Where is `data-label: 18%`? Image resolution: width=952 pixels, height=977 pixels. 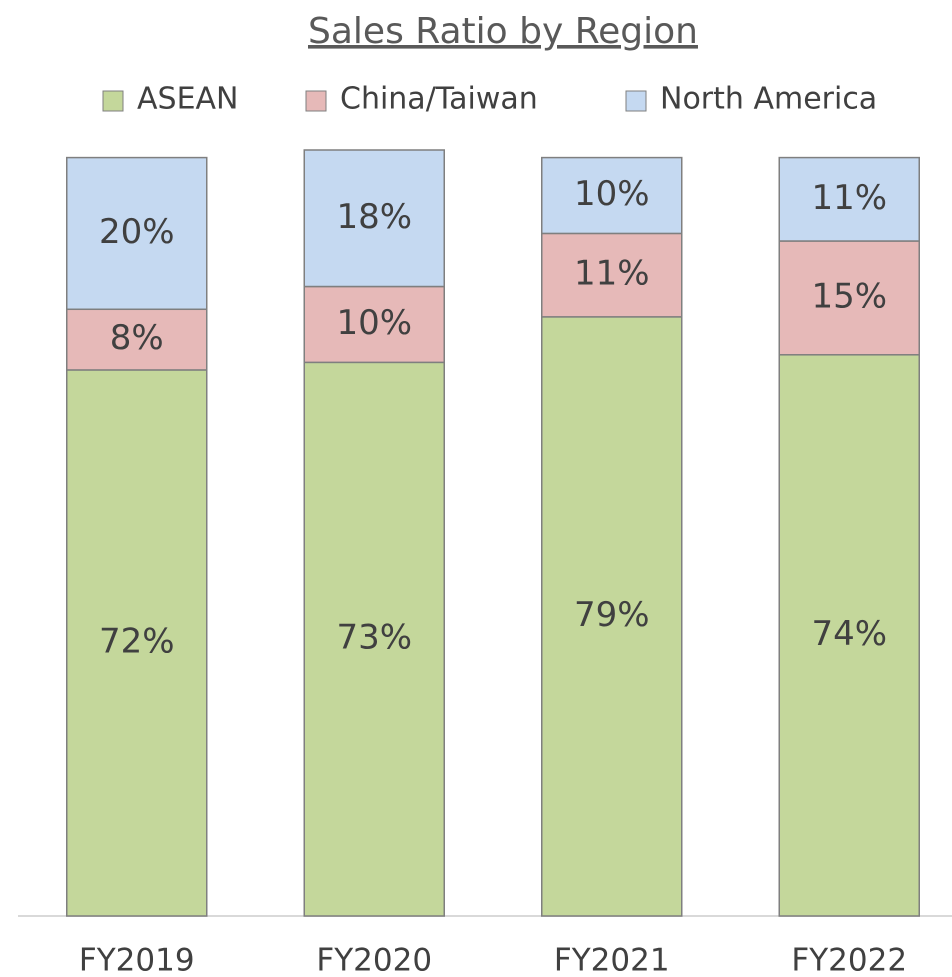 data-label: 18% is located at coordinates (374, 217).